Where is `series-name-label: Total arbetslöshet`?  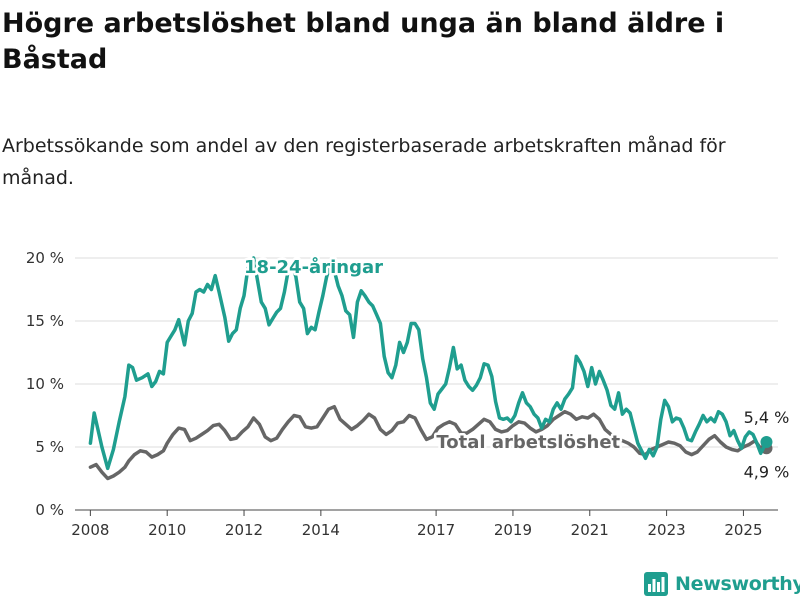 series-name-label: Total arbetslöshet is located at coordinates (528, 442).